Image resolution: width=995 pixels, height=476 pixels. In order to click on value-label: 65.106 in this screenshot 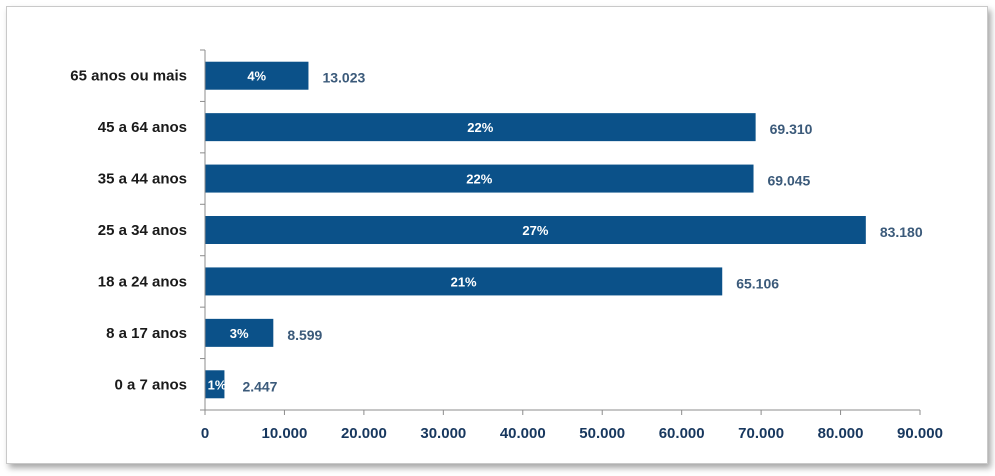, I will do `click(757, 283)`.